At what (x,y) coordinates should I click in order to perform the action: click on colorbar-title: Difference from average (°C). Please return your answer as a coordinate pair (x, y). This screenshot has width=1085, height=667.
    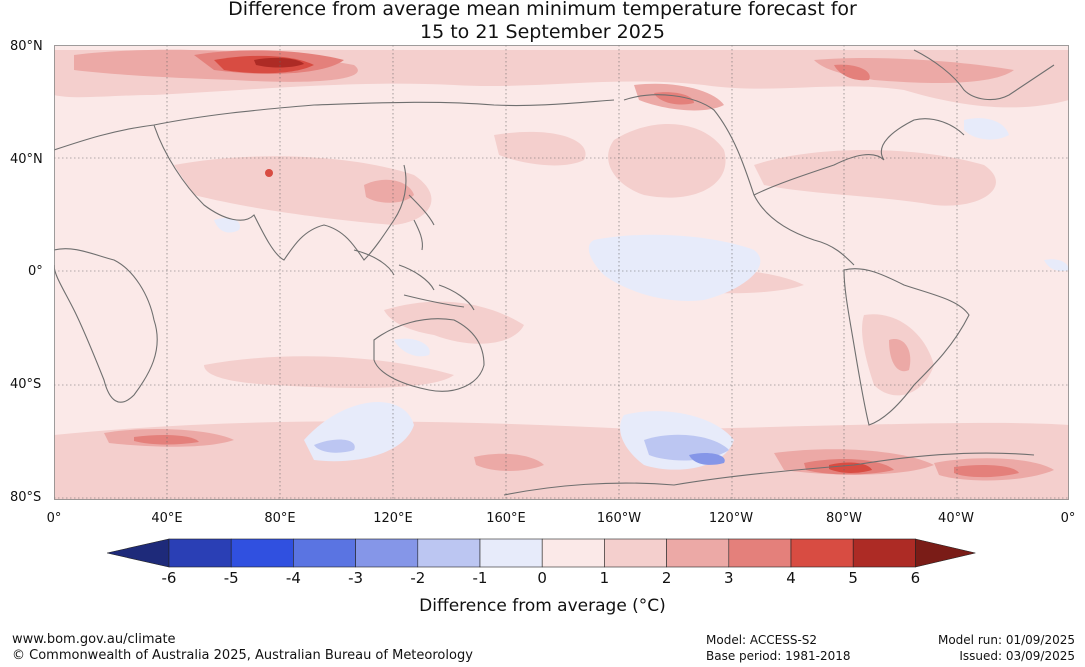
    Looking at the image, I should click on (542, 606).